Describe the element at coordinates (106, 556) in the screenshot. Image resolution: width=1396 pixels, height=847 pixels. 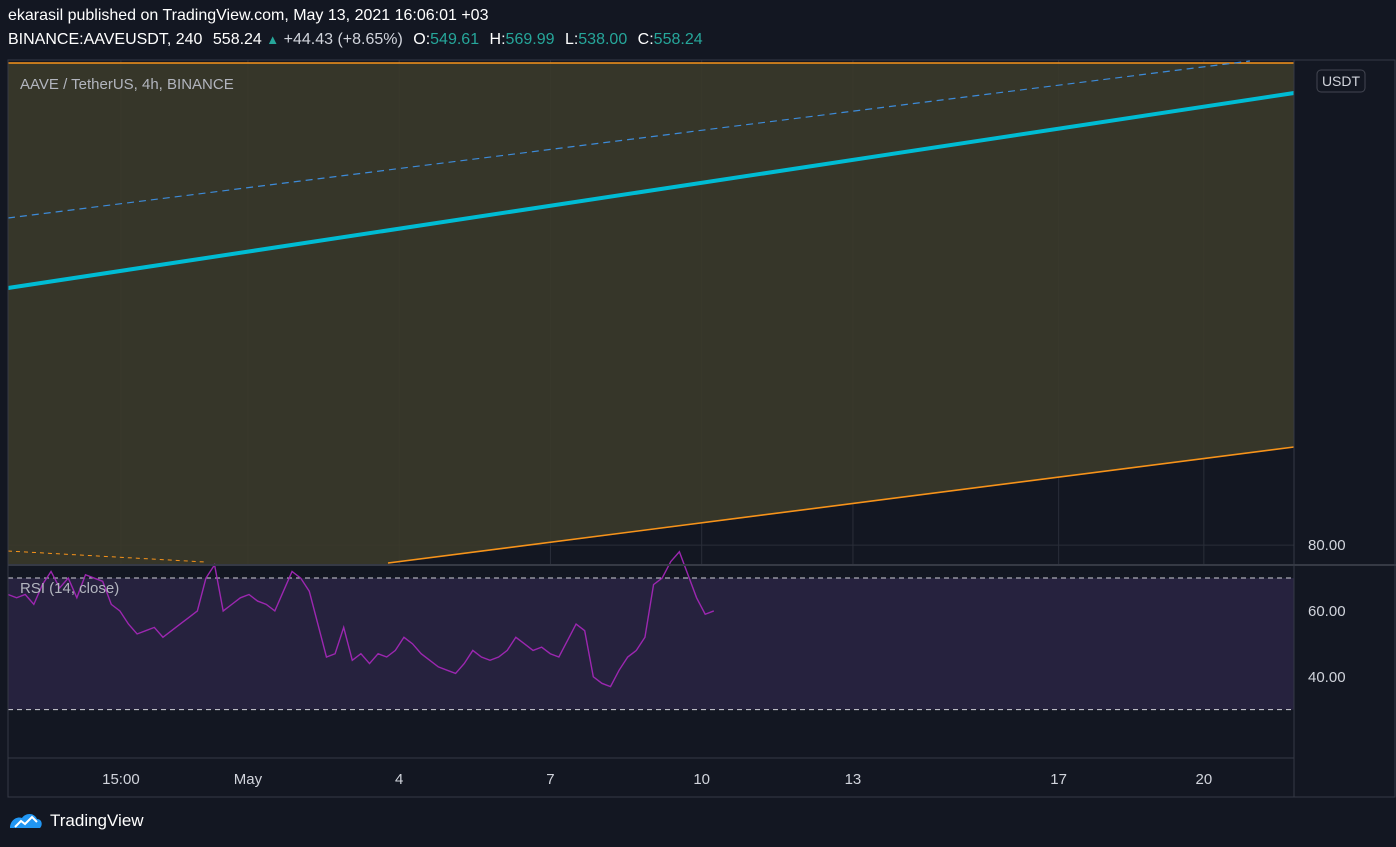
I see `support-dashed-line` at that location.